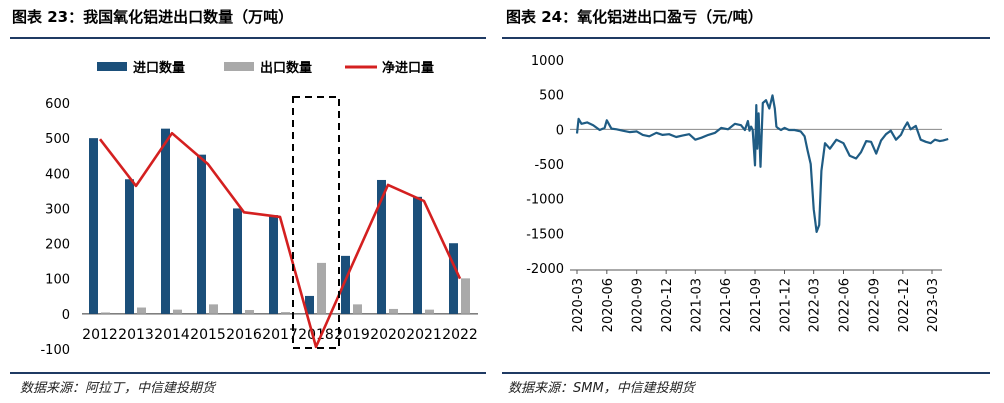 The height and width of the screenshot is (403, 1004). What do you see at coordinates (57, 209) in the screenshot?
I see `y-tick-label: 300` at bounding box center [57, 209].